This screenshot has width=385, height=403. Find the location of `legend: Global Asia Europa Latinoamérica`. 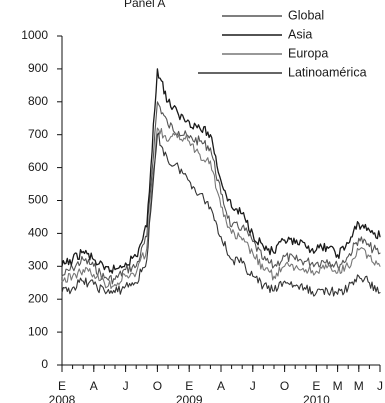

legend: Global Asia Europa Latinoamérica is located at coordinates (282, 43).